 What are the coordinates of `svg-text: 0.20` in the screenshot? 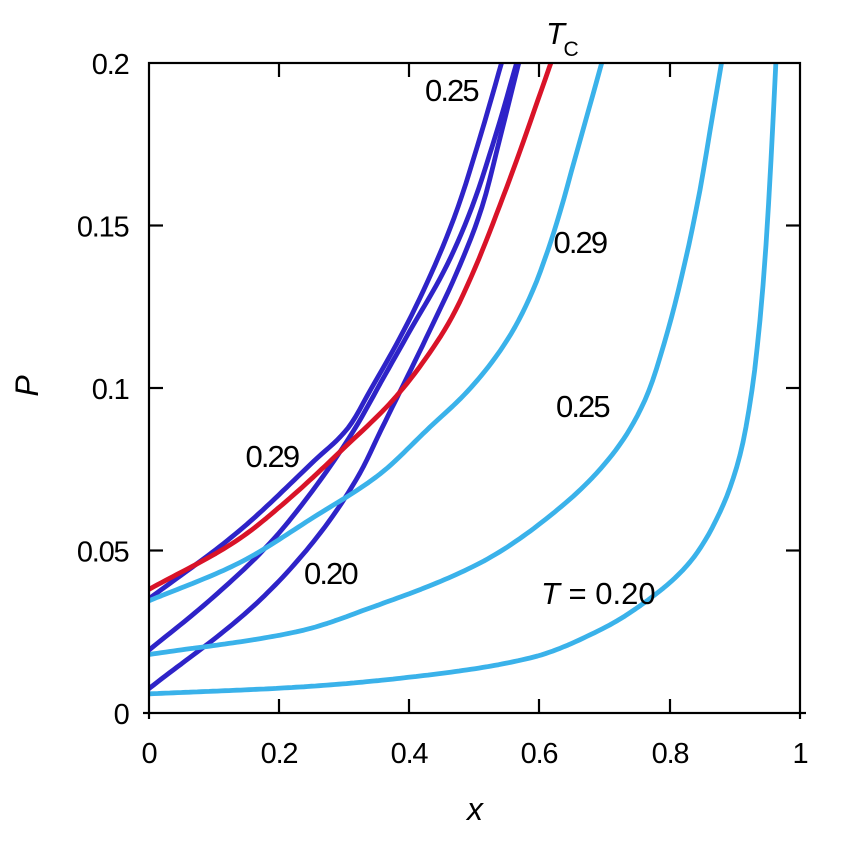 It's located at (331, 573).